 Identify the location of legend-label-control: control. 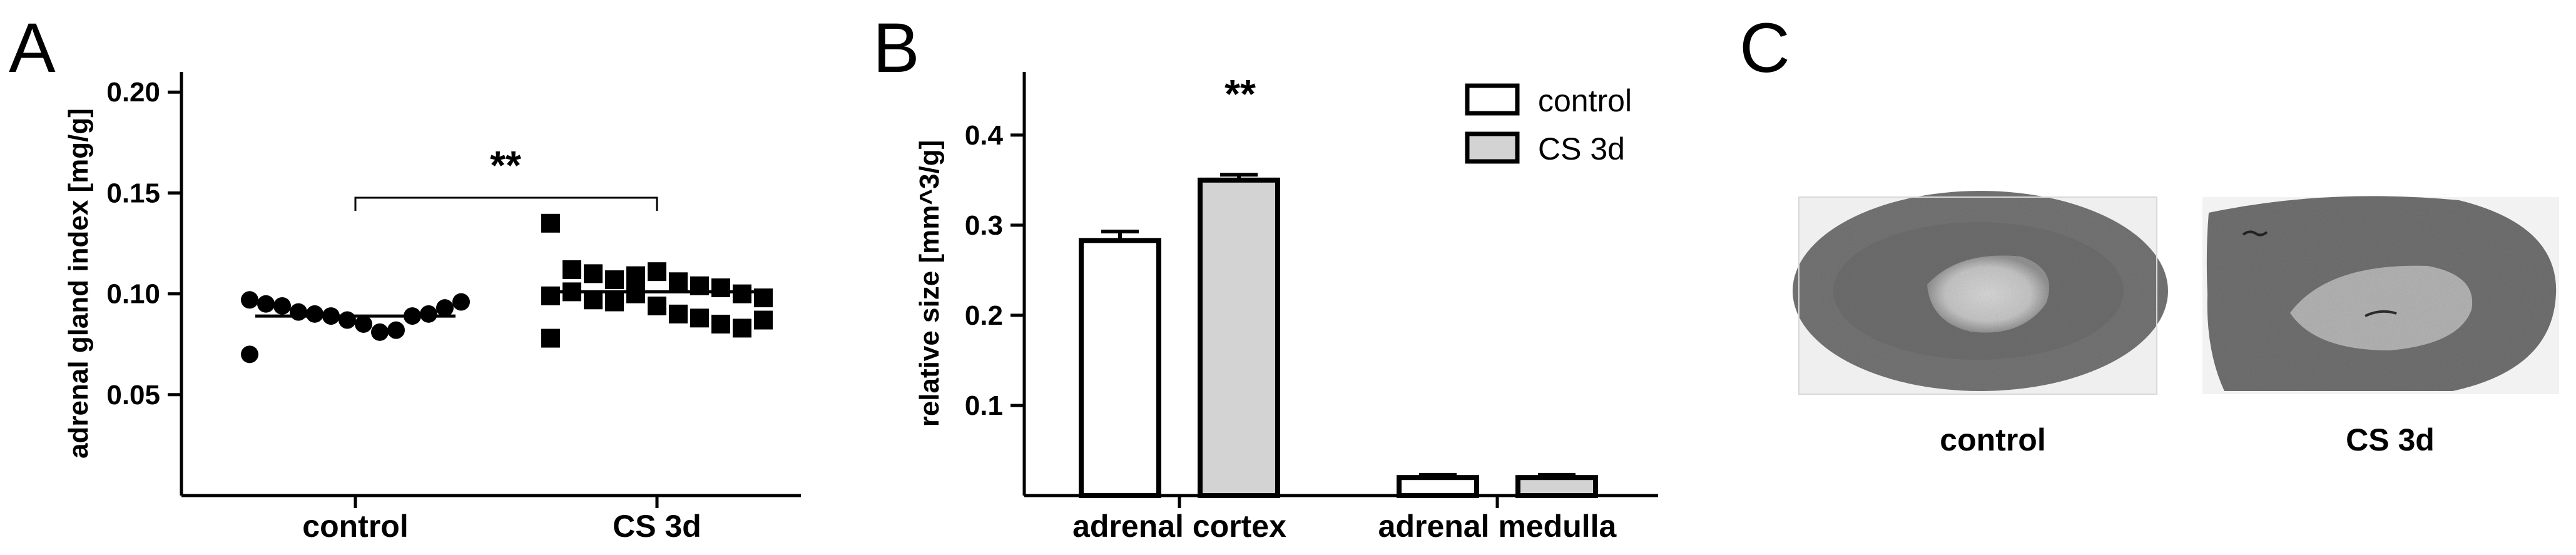
(1585, 100).